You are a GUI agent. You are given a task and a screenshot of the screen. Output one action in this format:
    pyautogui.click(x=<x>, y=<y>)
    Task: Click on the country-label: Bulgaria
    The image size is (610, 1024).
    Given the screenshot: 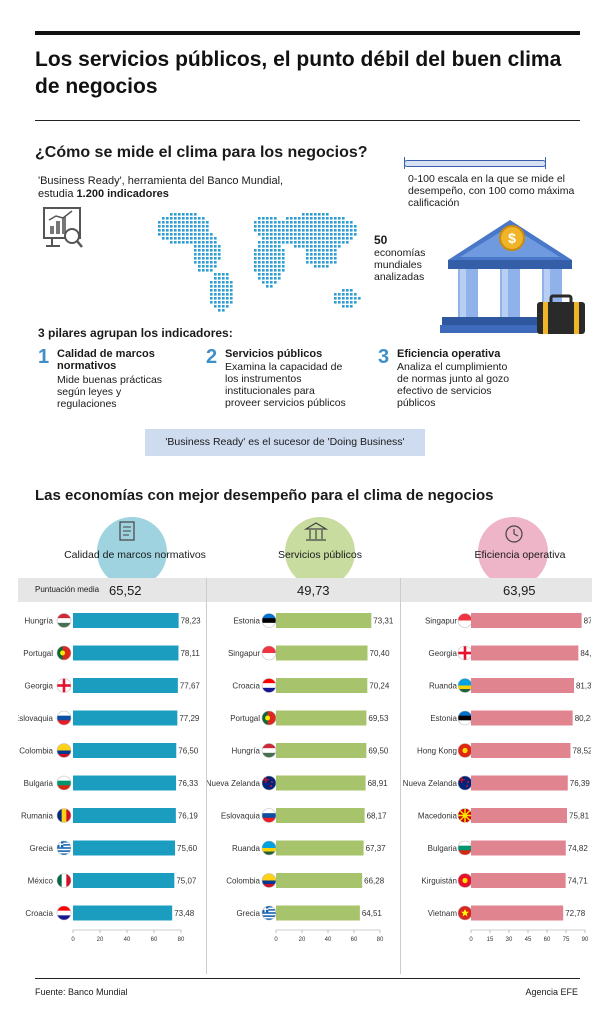 What is the action you would take?
    pyautogui.click(x=443, y=848)
    